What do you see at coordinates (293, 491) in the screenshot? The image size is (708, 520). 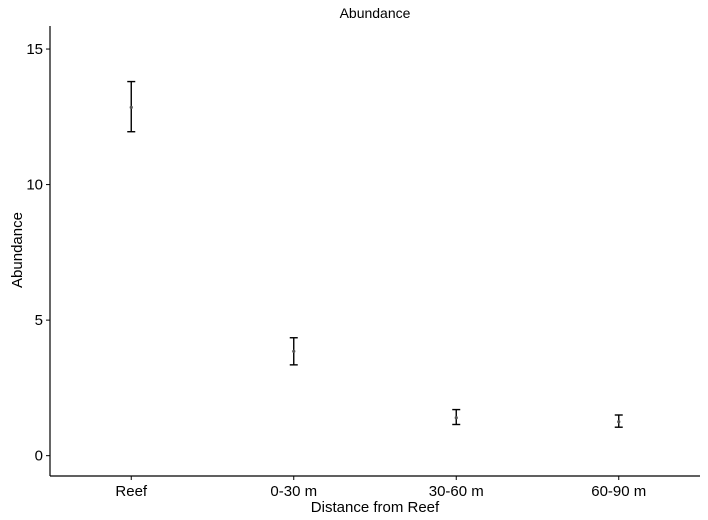 I see `x-tick-label: 0-30 m` at bounding box center [293, 491].